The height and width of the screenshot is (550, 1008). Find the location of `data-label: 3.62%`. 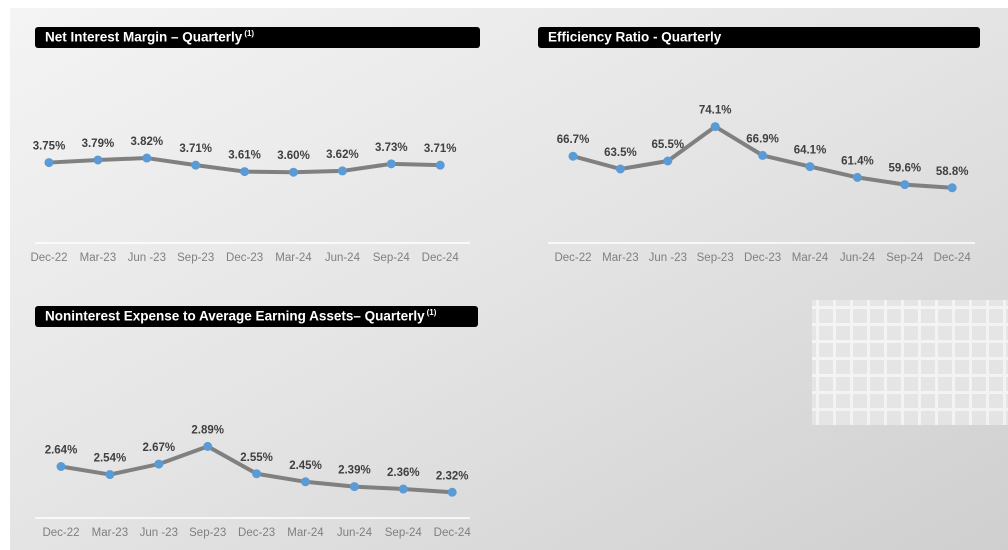

data-label: 3.62% is located at coordinates (342, 155).